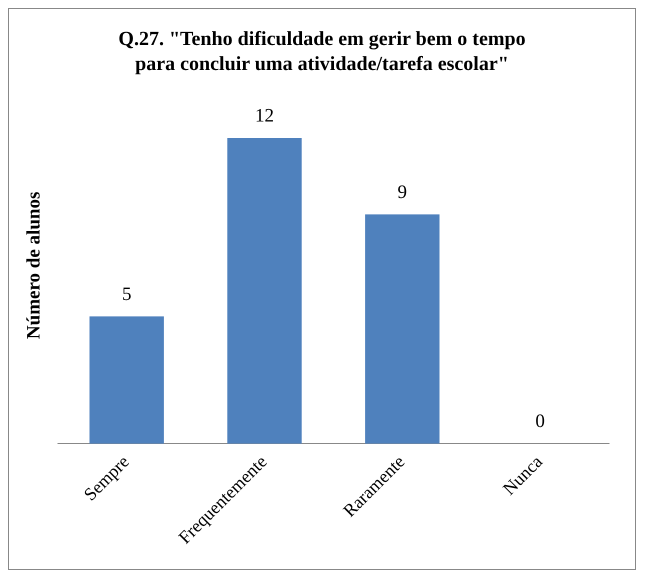  I want to click on data-label: 0, so click(540, 421).